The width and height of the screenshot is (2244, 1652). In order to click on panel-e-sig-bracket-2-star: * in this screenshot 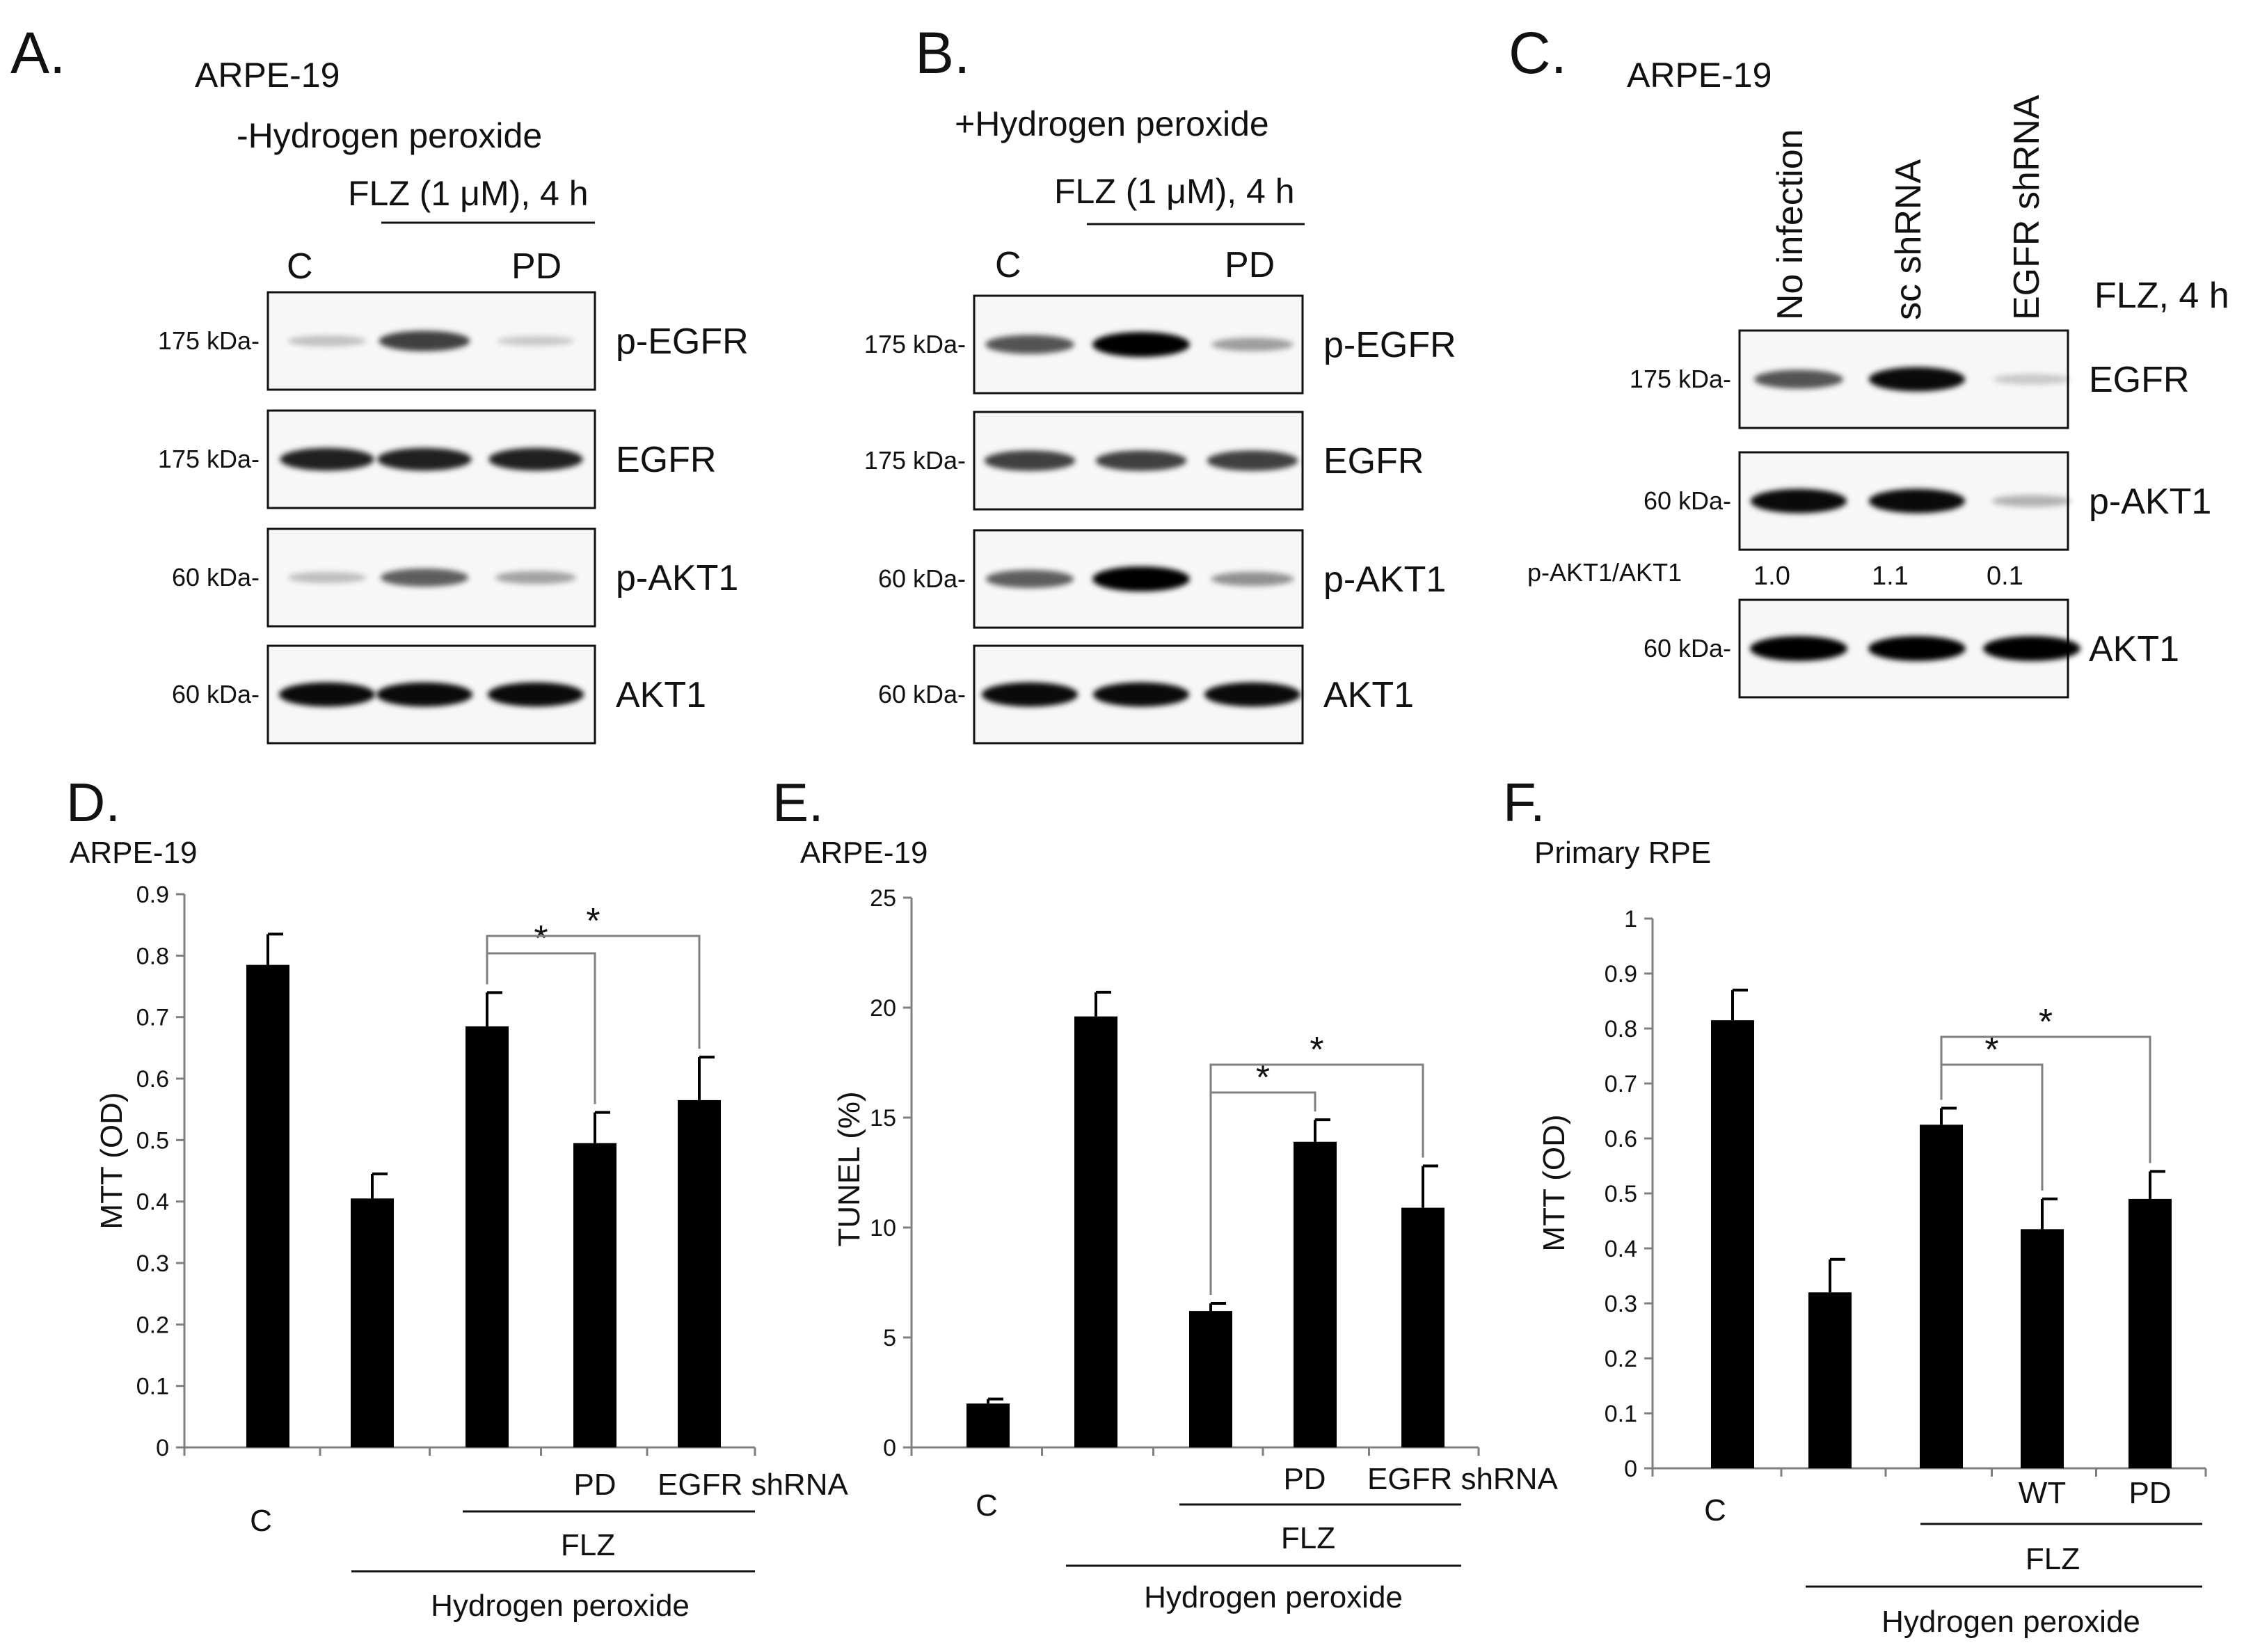, I will do `click(1316, 1050)`.